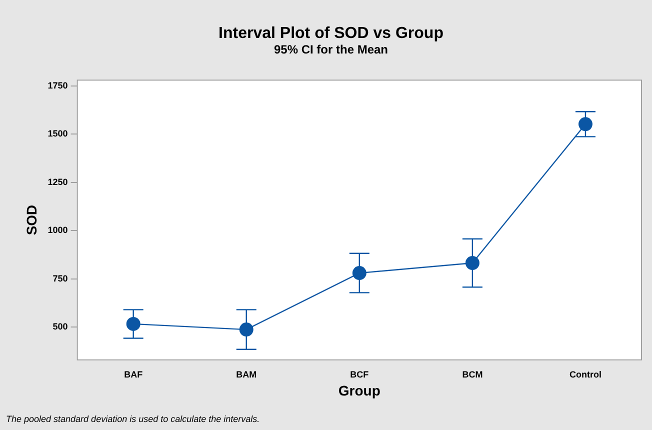 The height and width of the screenshot is (430, 652). Describe the element at coordinates (58, 85) in the screenshot. I see `y-tick-label: 1750` at that location.